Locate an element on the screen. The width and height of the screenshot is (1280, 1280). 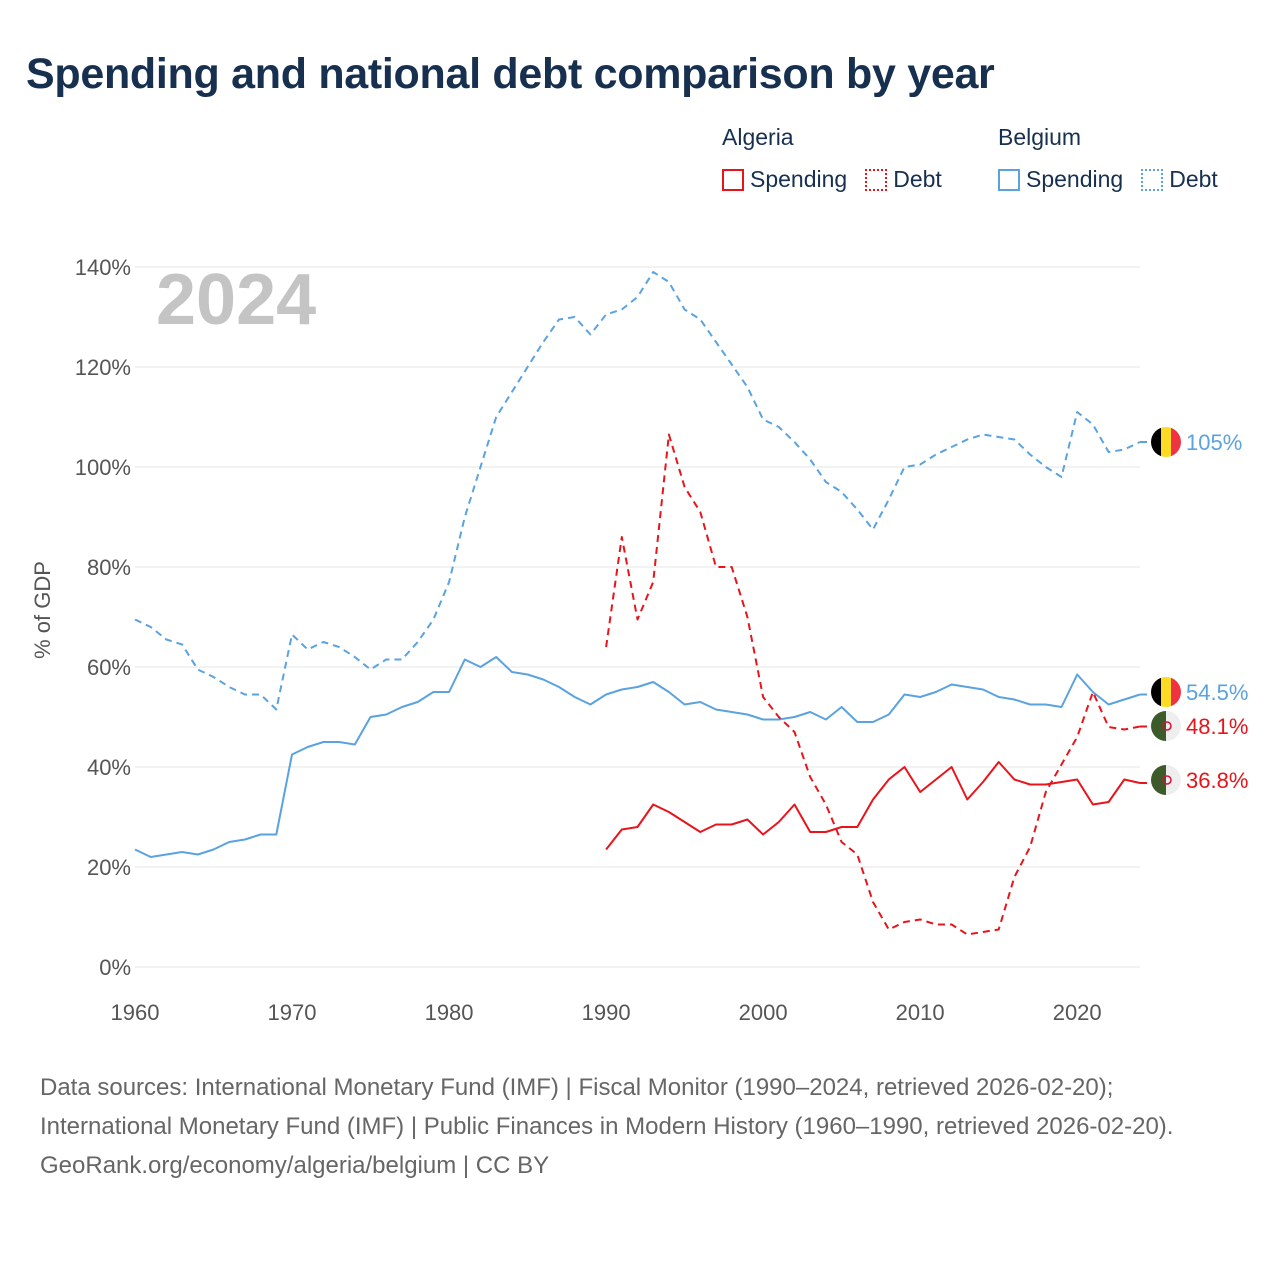
x-tick-label: 2010 is located at coordinates (920, 1012).